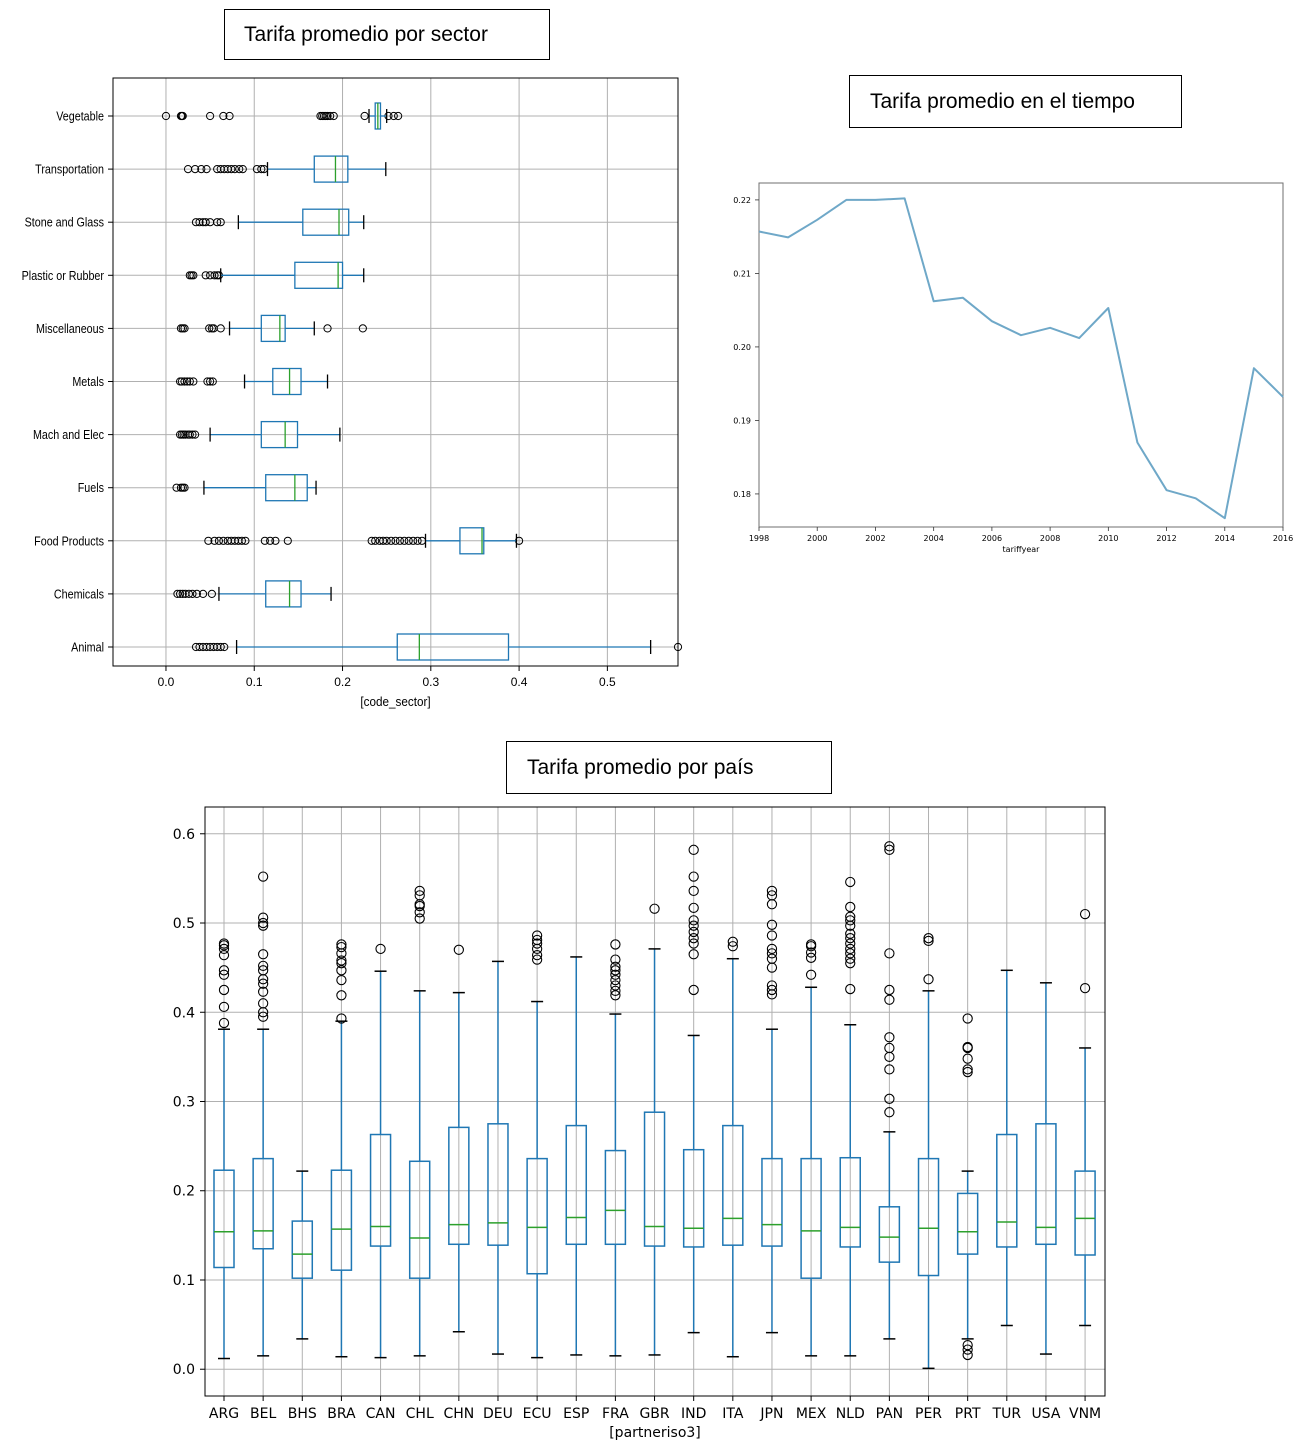 The image size is (1307, 1443). Describe the element at coordinates (733, 1414) in the screenshot. I see `country-category-label: ITA` at that location.